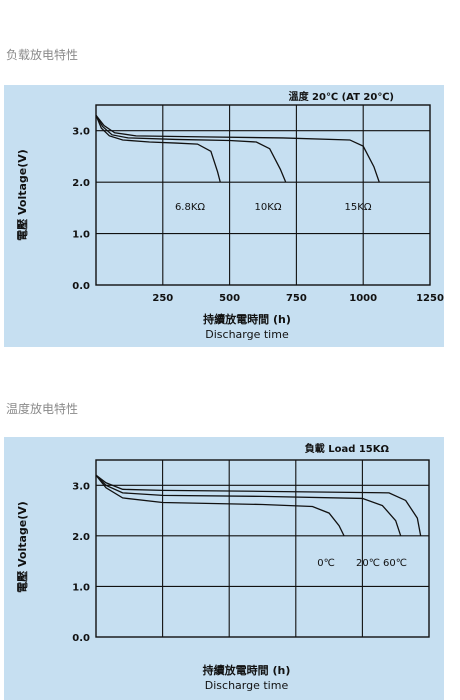  I want to click on series-label: 20℃, so click(368, 563).